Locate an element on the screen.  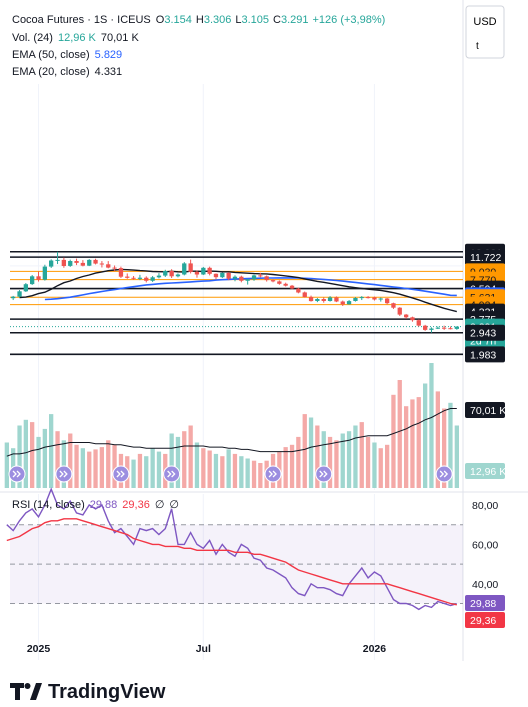
ohlc-low-val: 3.105 is located at coordinates (255, 20).